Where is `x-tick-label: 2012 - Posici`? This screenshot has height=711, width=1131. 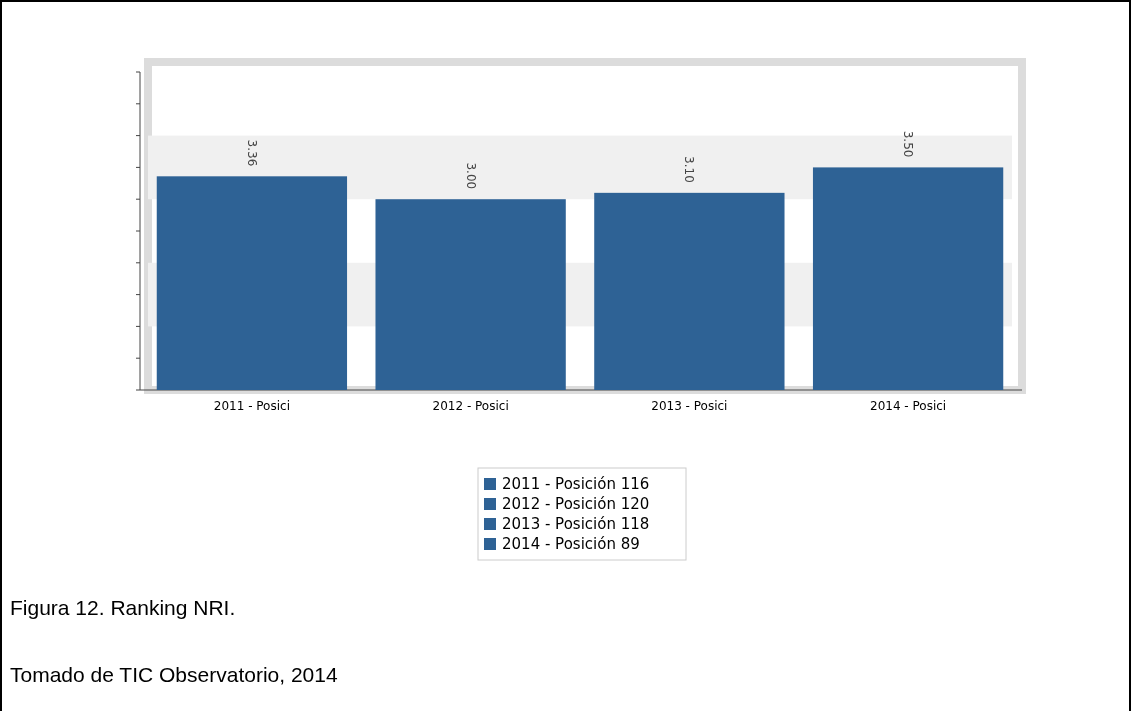
x-tick-label: 2012 - Posici is located at coordinates (470, 406).